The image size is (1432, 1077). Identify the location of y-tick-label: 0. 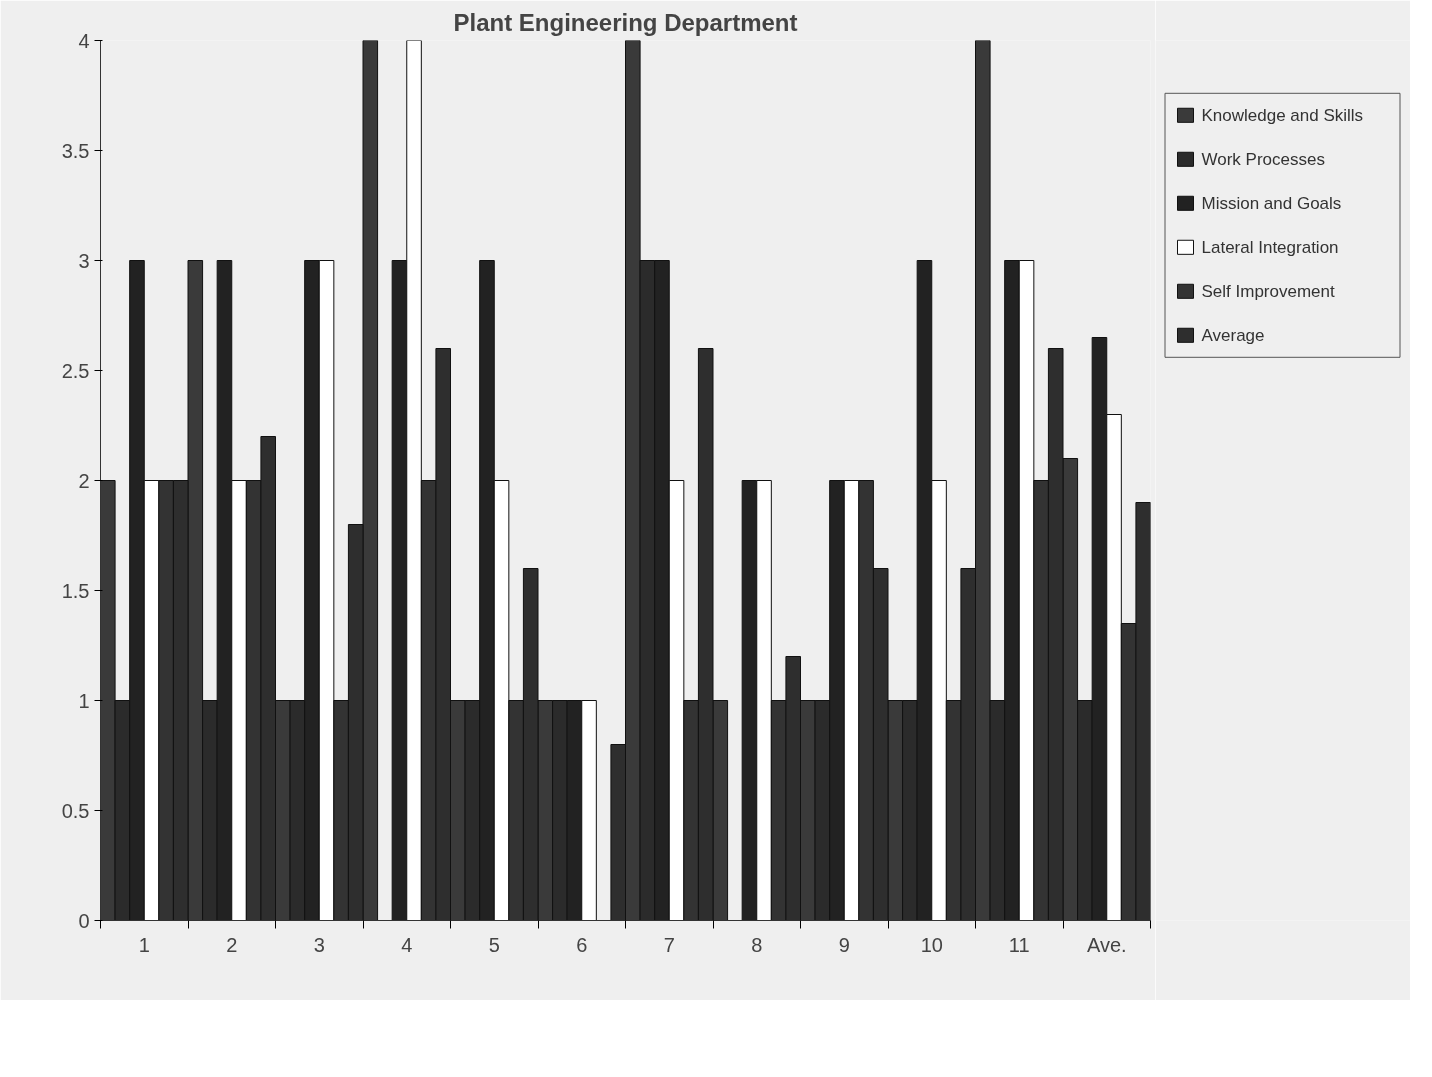
(84, 920).